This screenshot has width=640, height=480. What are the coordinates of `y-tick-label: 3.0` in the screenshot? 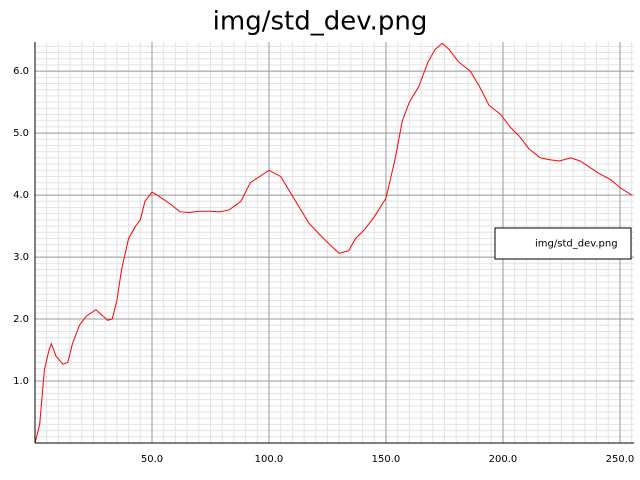 It's located at (21, 257).